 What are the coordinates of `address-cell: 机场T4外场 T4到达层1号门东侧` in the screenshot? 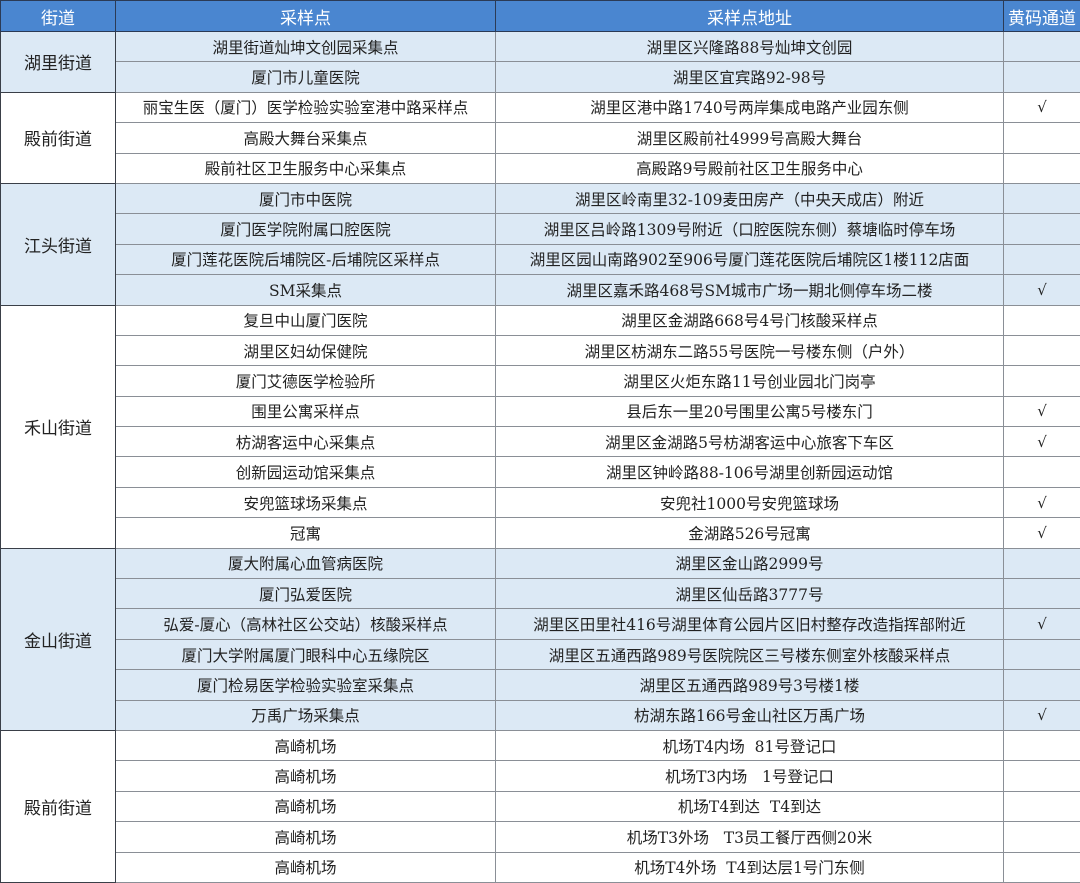 It's located at (750, 867).